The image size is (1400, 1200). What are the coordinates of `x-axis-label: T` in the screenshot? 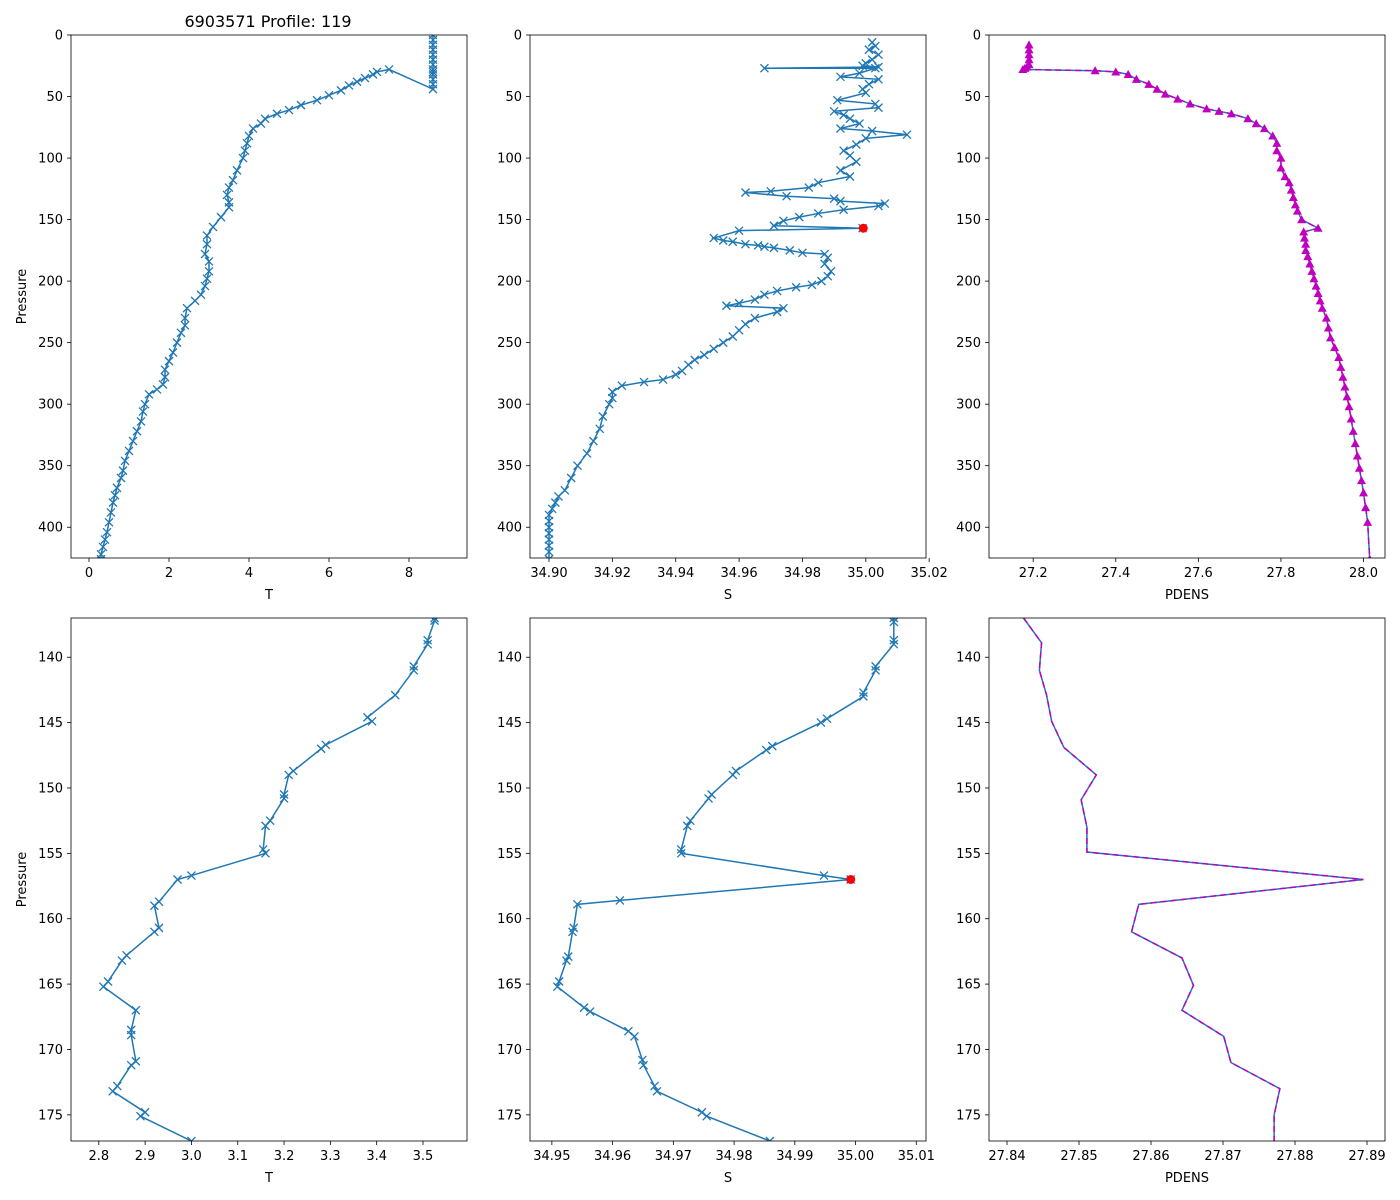 It's located at (268, 1178).